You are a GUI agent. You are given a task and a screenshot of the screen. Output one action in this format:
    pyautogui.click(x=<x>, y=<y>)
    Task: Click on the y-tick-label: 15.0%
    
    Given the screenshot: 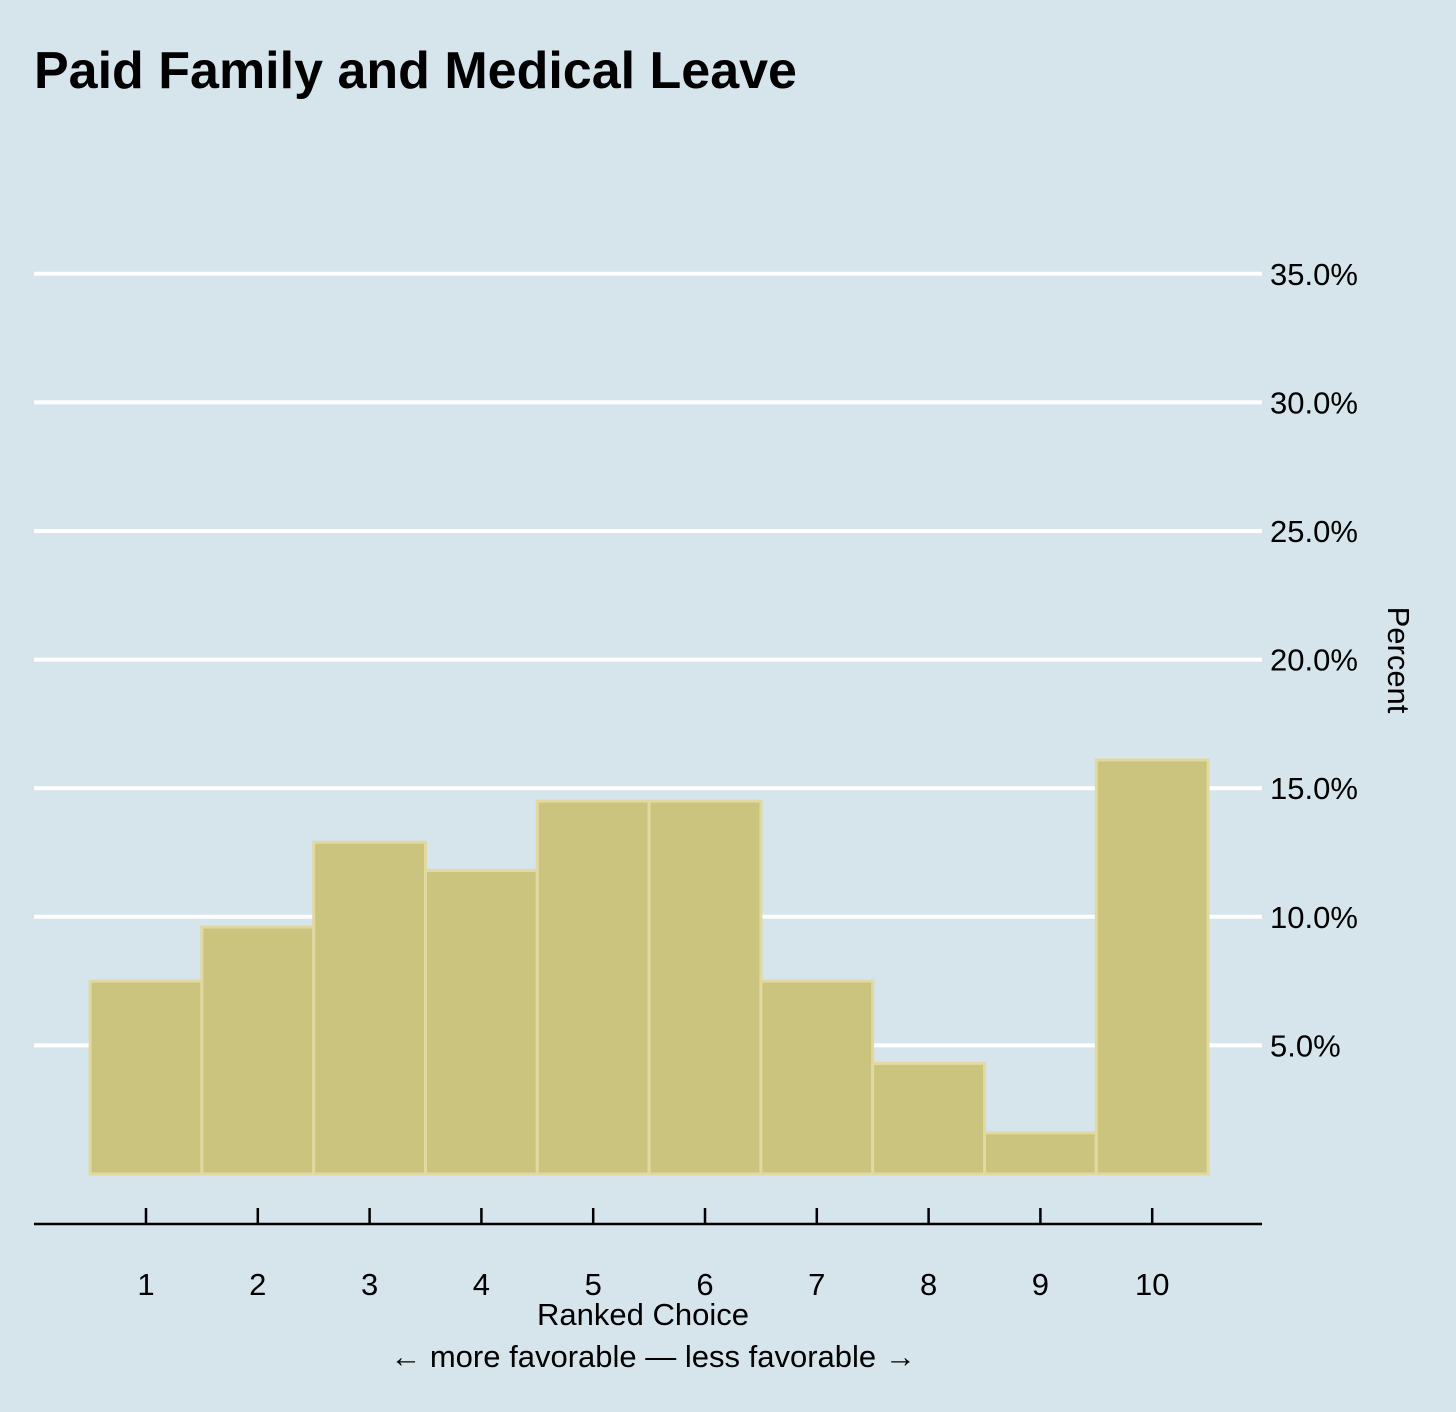 What is the action you would take?
    pyautogui.click(x=1314, y=788)
    